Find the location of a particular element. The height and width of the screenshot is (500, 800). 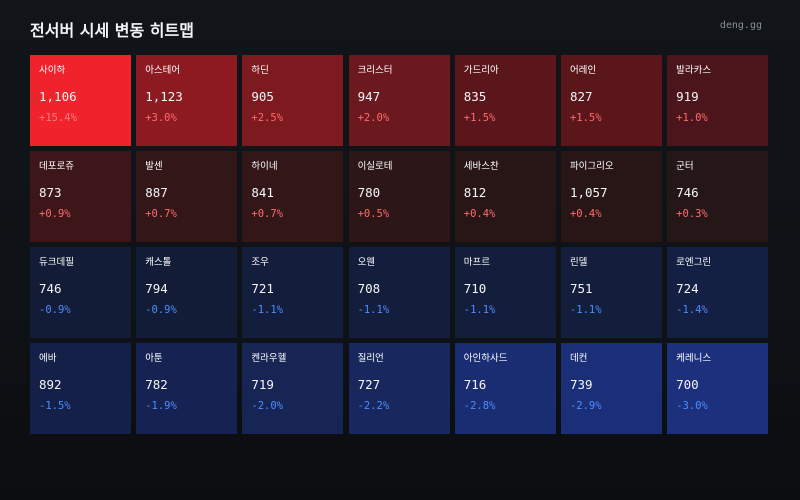

server-price: 794 is located at coordinates (156, 288).